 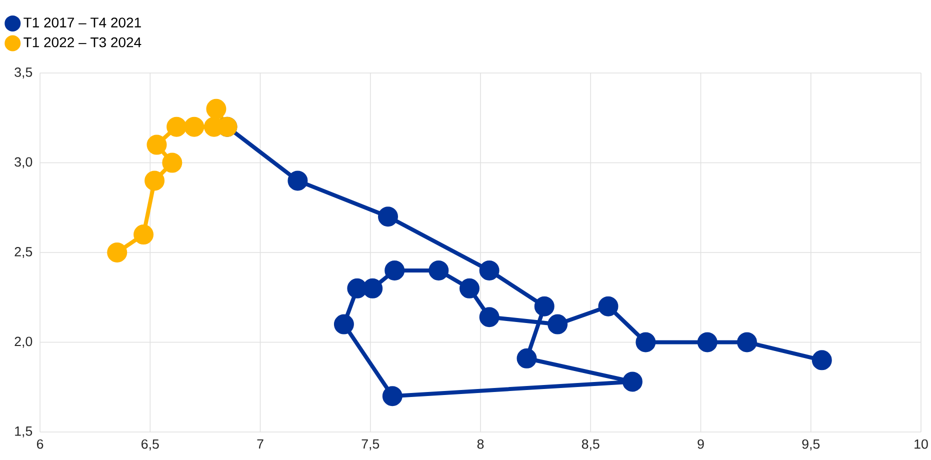 What do you see at coordinates (23, 73) in the screenshot?
I see `y-tick-label: 3,5` at bounding box center [23, 73].